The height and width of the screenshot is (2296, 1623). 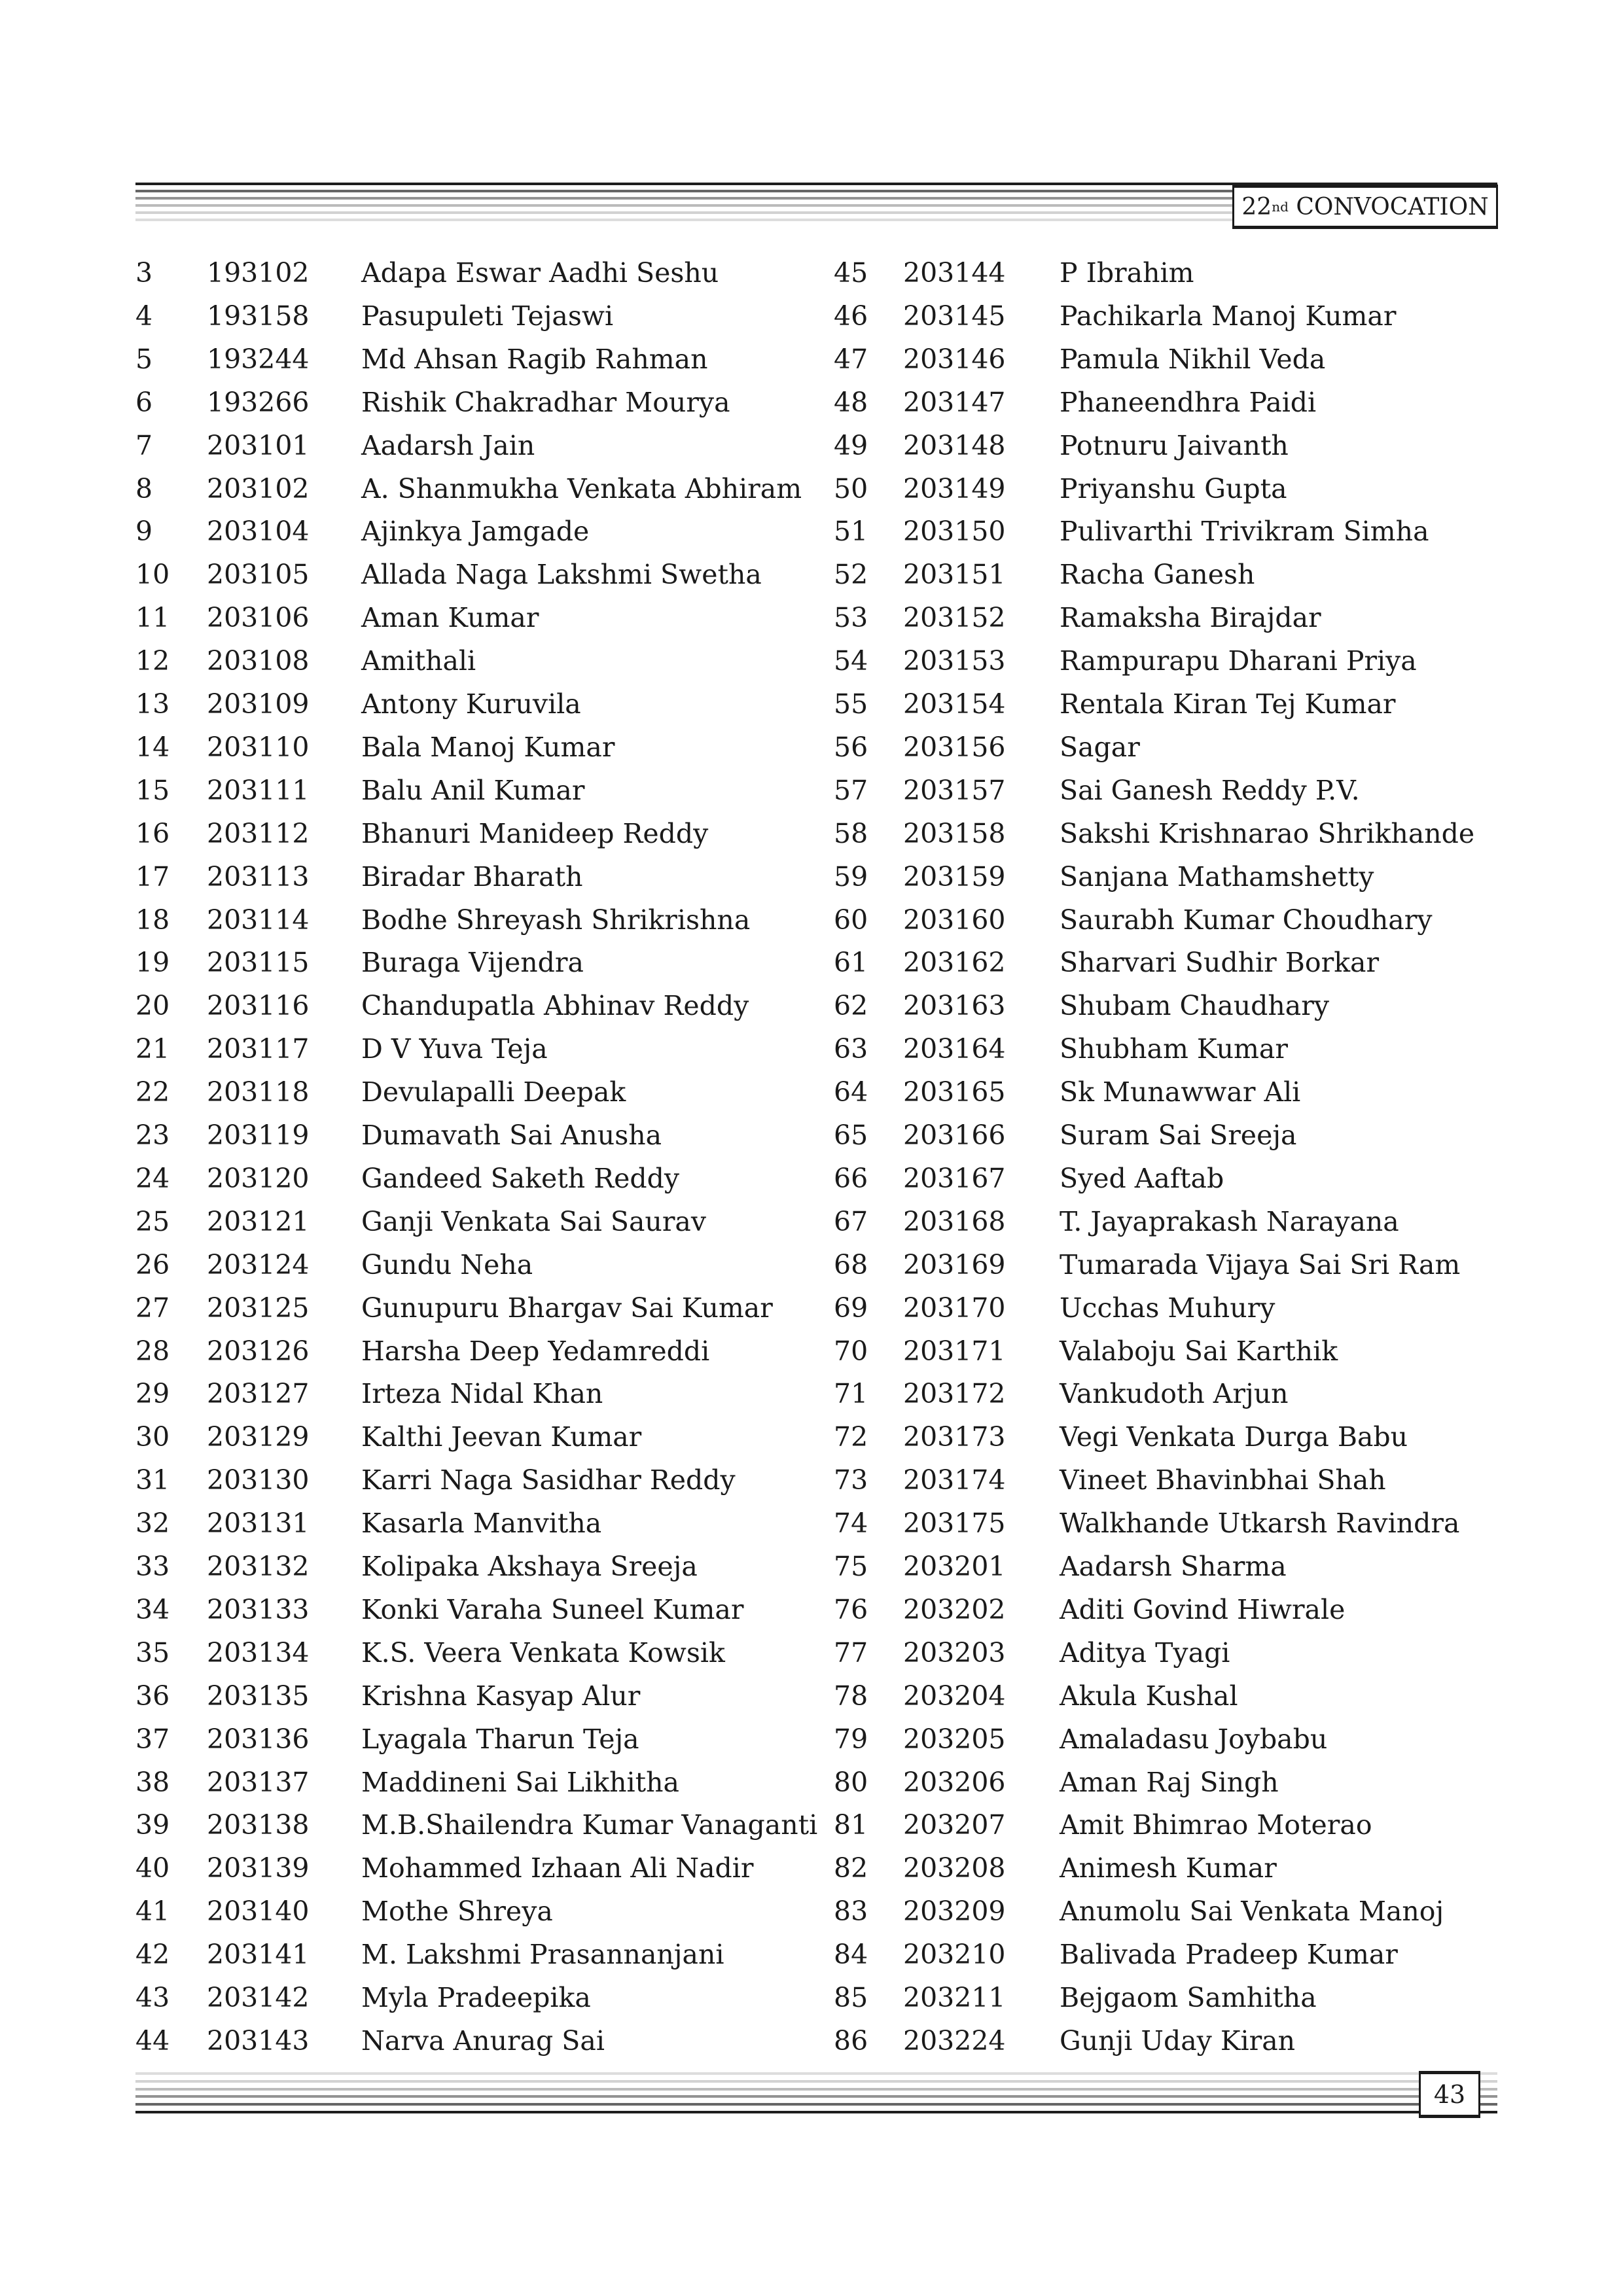 I want to click on serial-number: 70, so click(x=851, y=1351).